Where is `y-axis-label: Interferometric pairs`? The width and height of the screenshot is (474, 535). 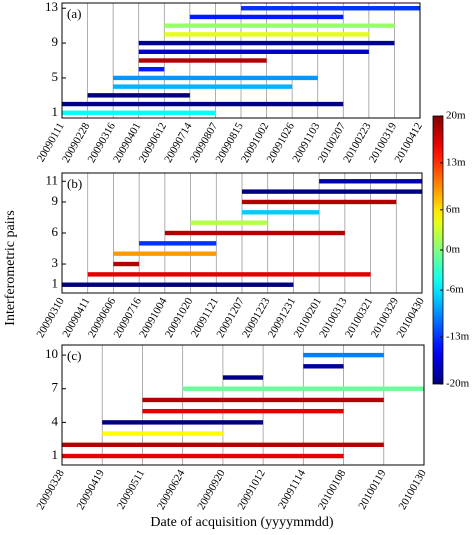
y-axis-label: Interferometric pairs is located at coordinates (10, 267).